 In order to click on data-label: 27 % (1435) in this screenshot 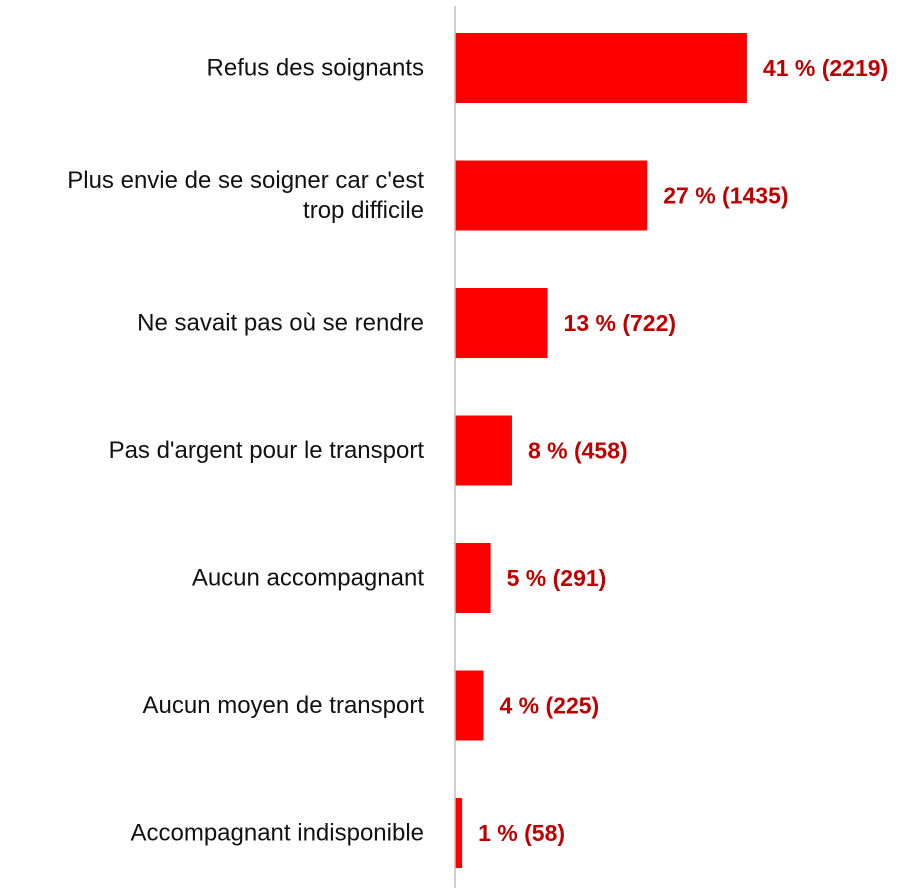, I will do `click(725, 196)`.